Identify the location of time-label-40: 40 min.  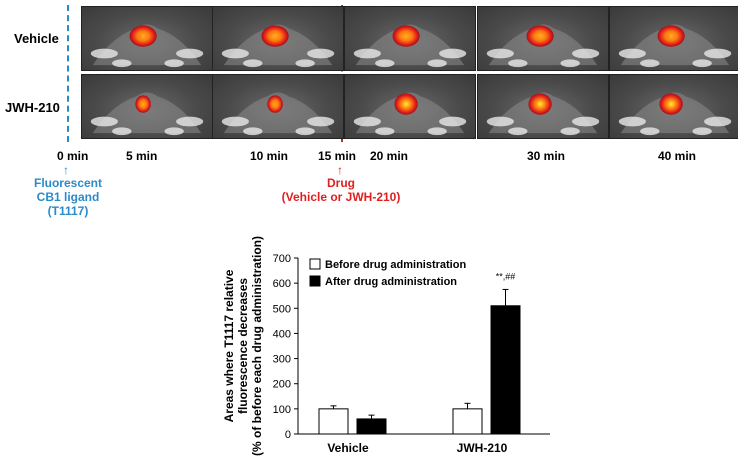
(677, 156).